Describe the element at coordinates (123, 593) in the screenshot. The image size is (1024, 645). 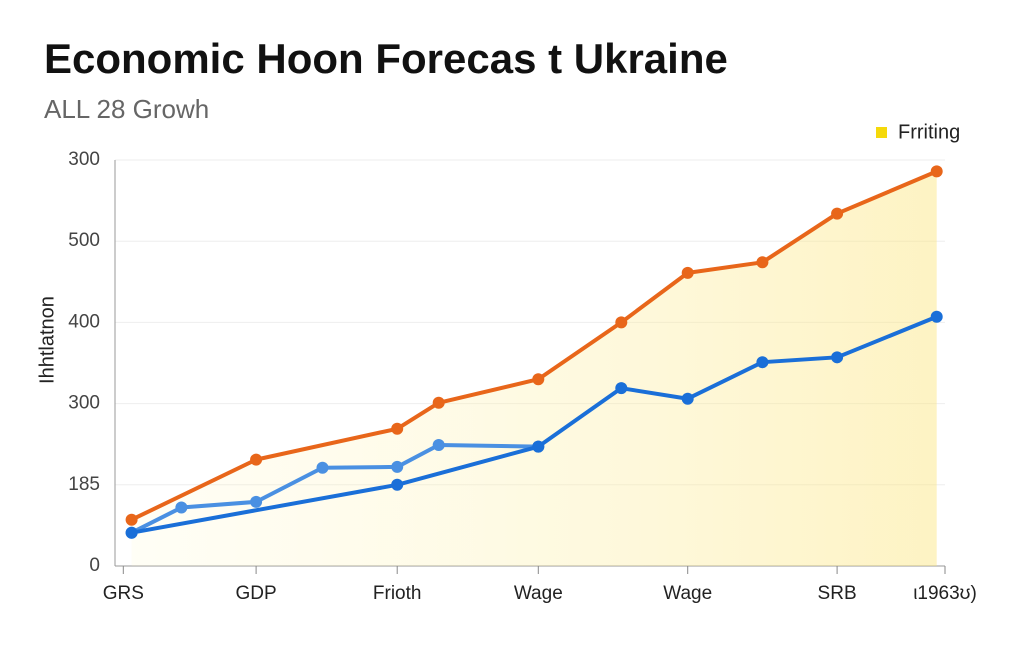
I see `x-tick-label: GRS` at that location.